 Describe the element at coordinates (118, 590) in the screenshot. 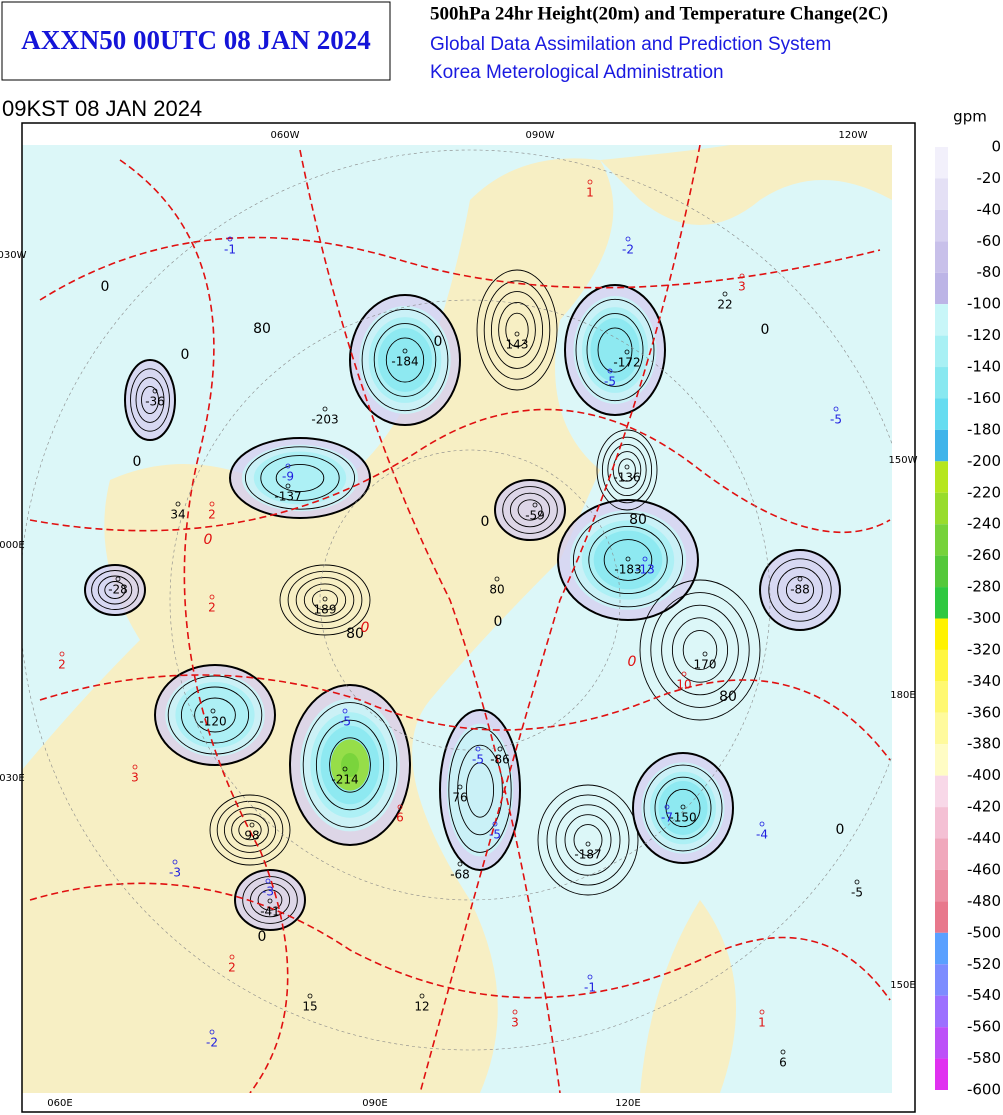

I see `center-value: -28` at that location.